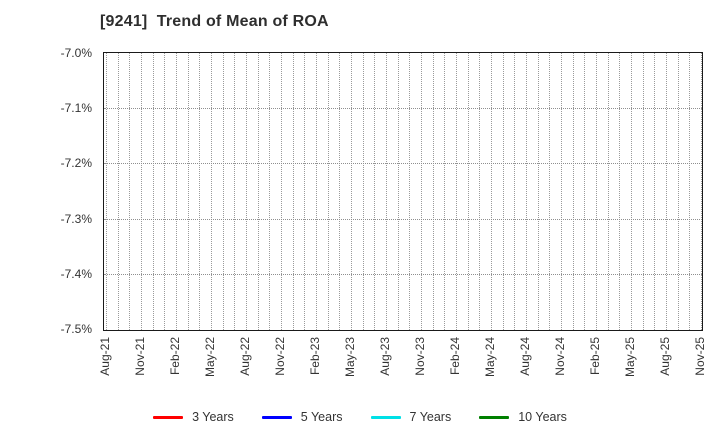 The width and height of the screenshot is (720, 440). I want to click on legend-item-3-years: 3 Years, so click(193, 417).